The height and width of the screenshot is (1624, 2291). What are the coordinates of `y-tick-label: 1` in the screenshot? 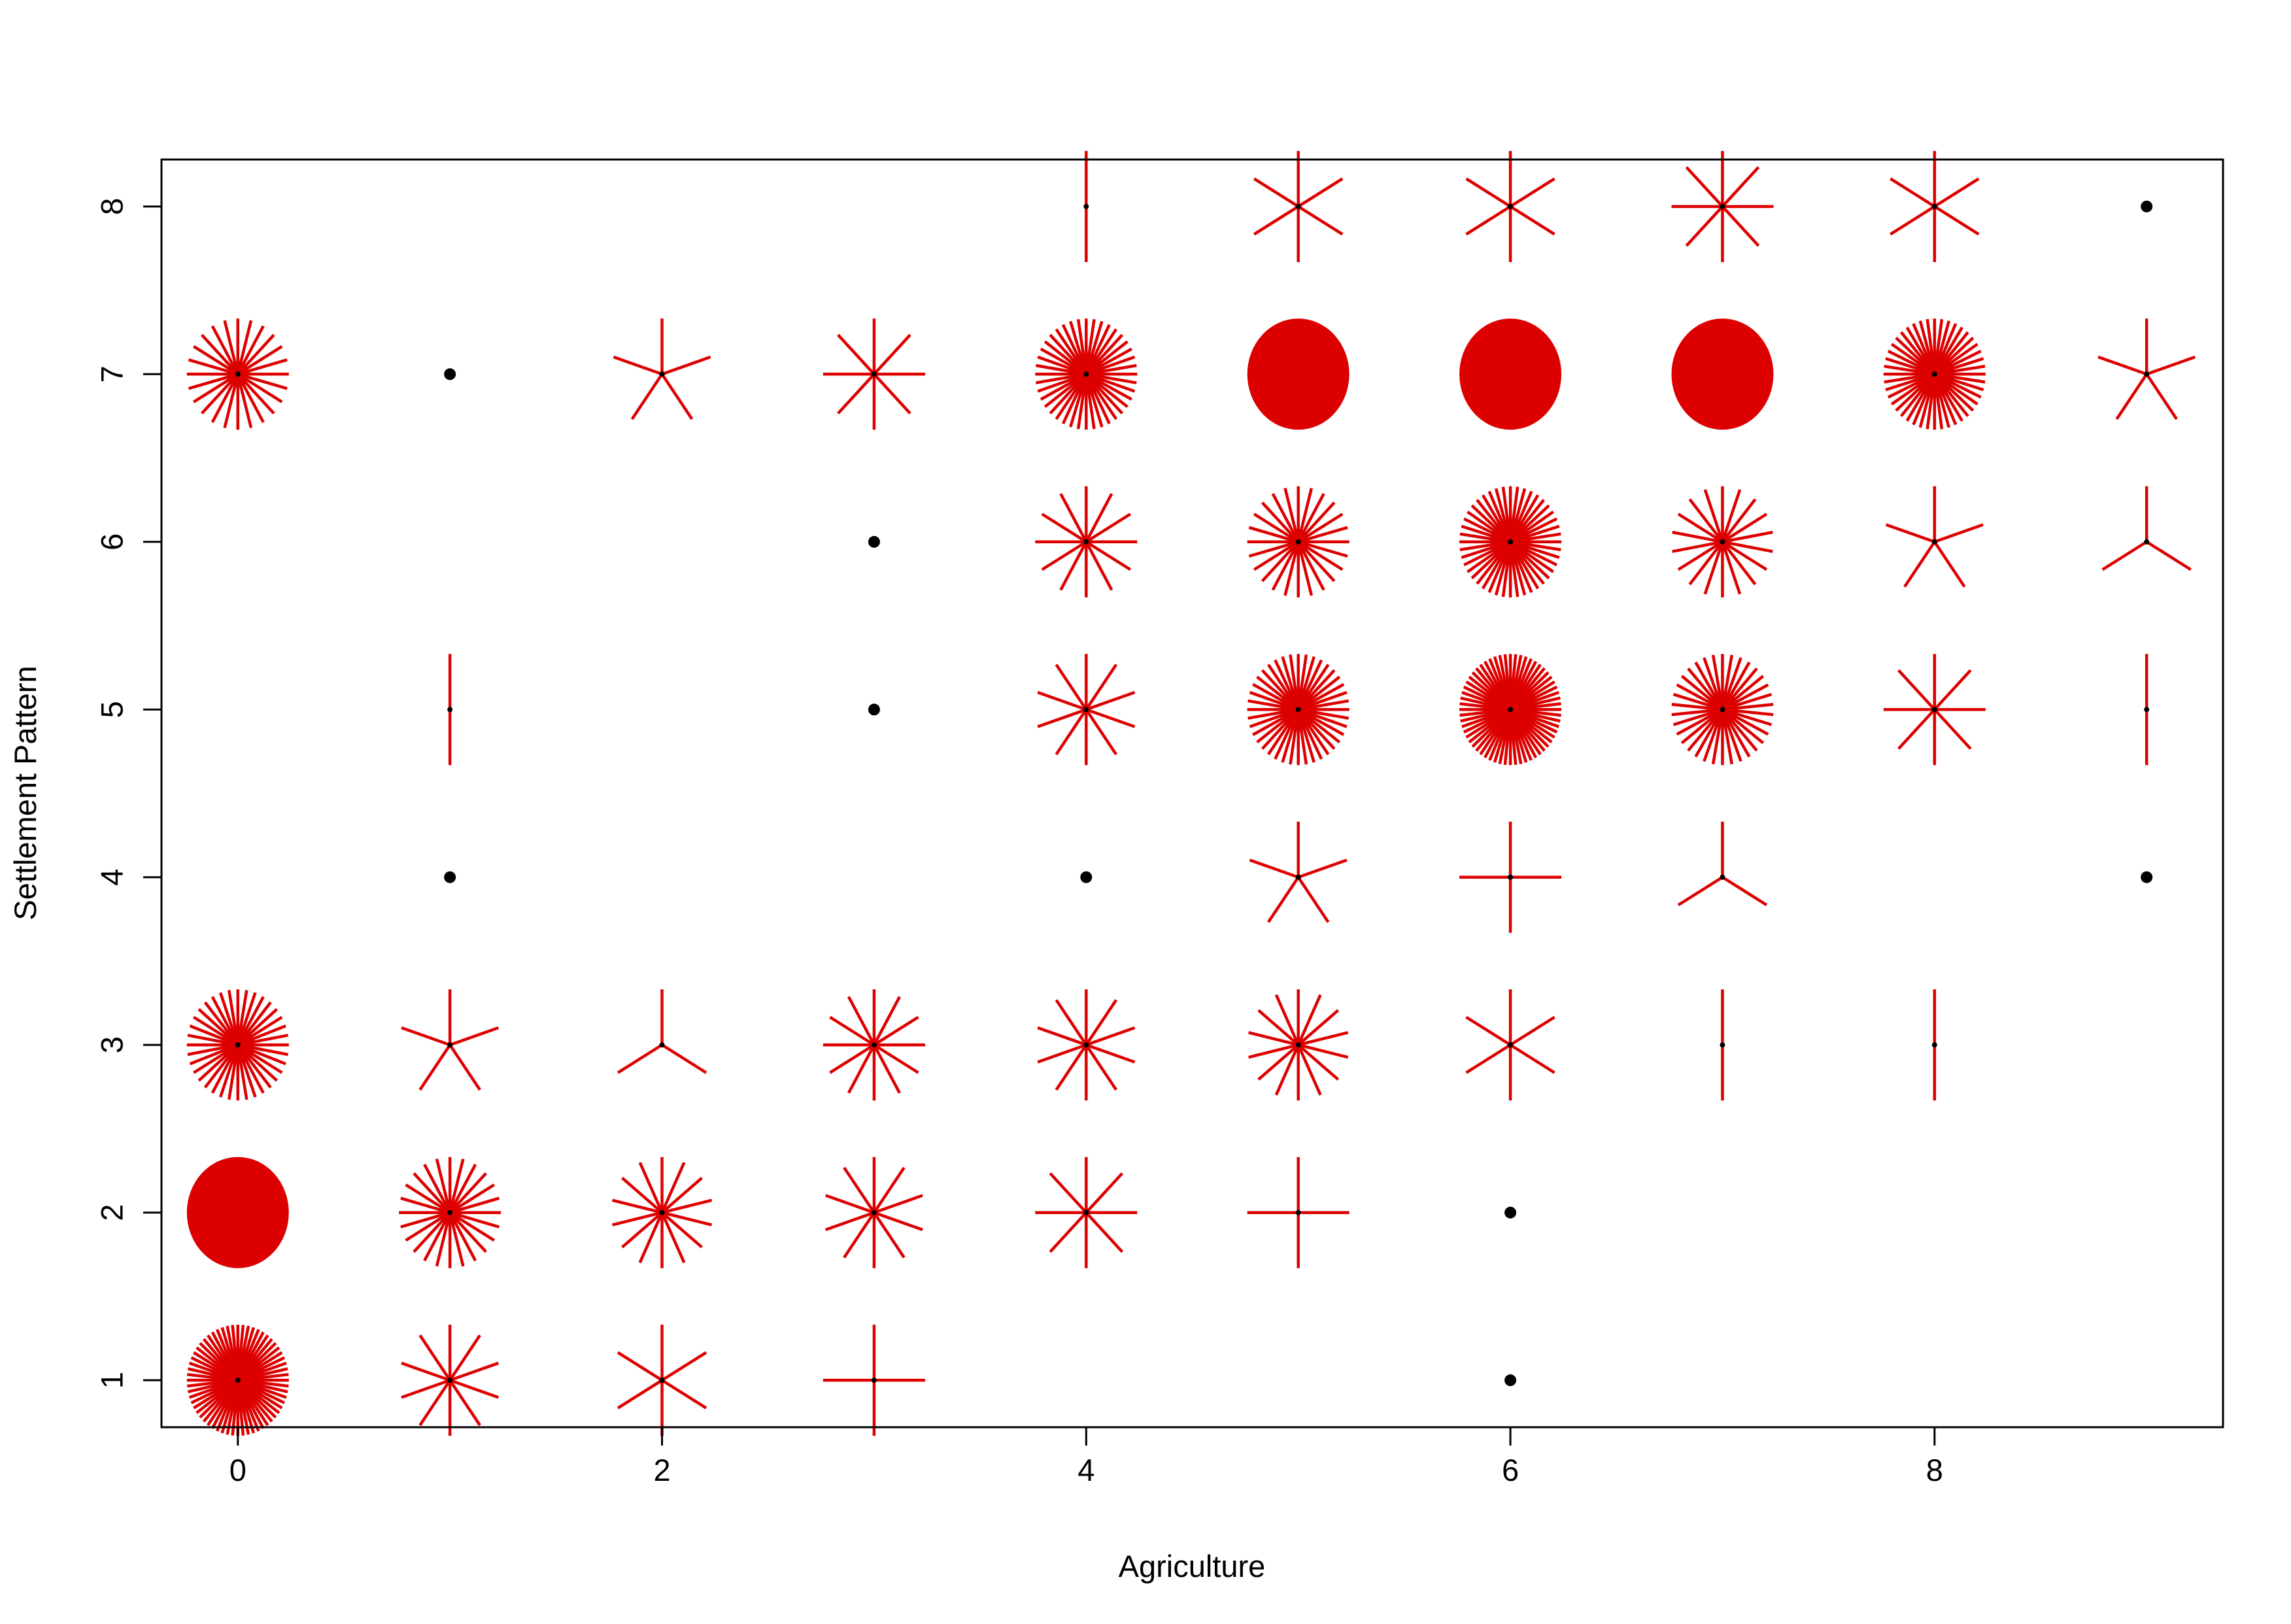 It's located at (111, 1380).